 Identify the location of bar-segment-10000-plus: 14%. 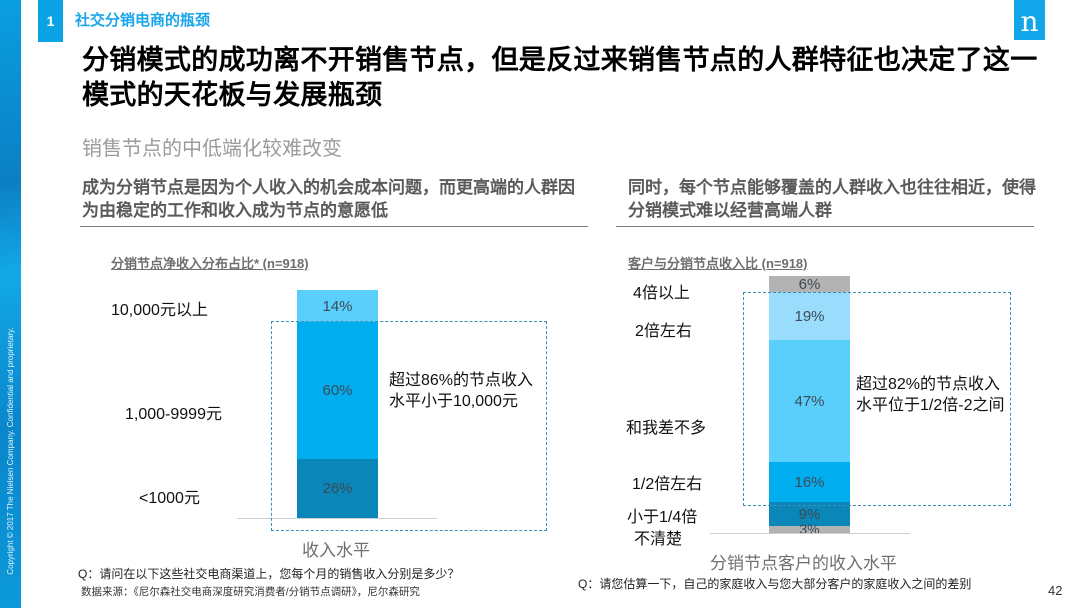
(337, 306).